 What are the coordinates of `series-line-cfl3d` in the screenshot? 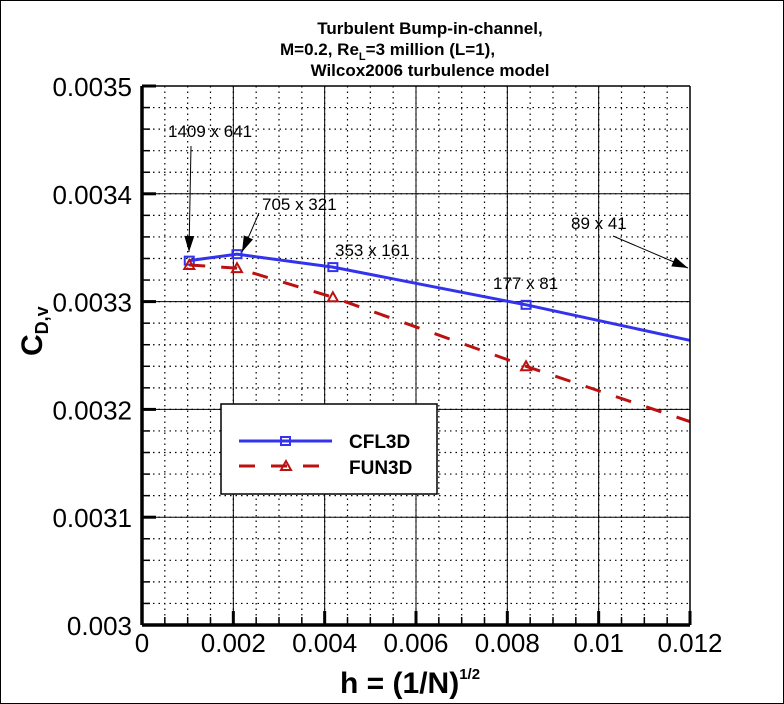 It's located at (439, 297).